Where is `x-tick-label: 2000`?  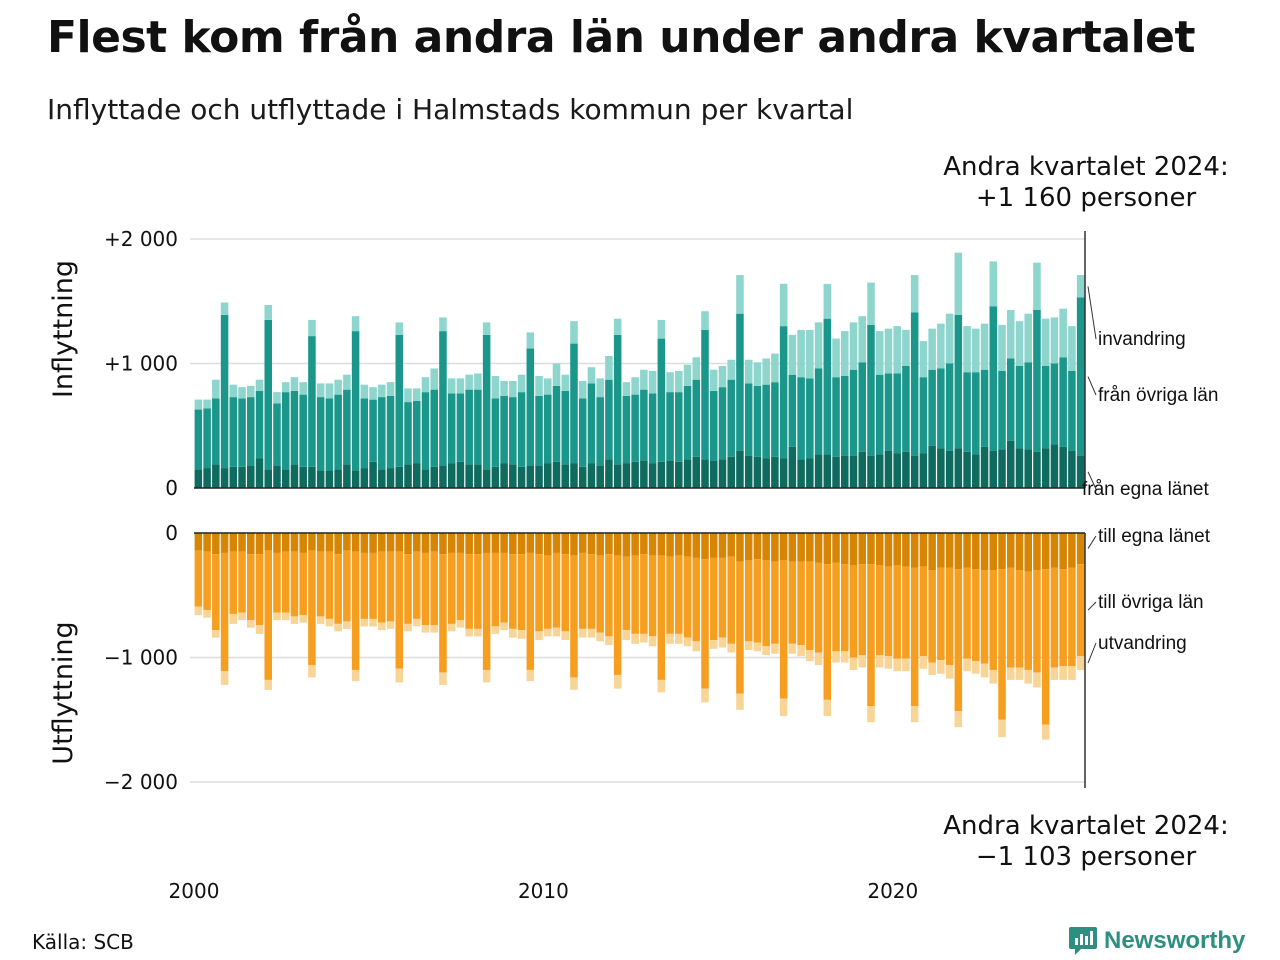
x-tick-label: 2000 is located at coordinates (194, 891).